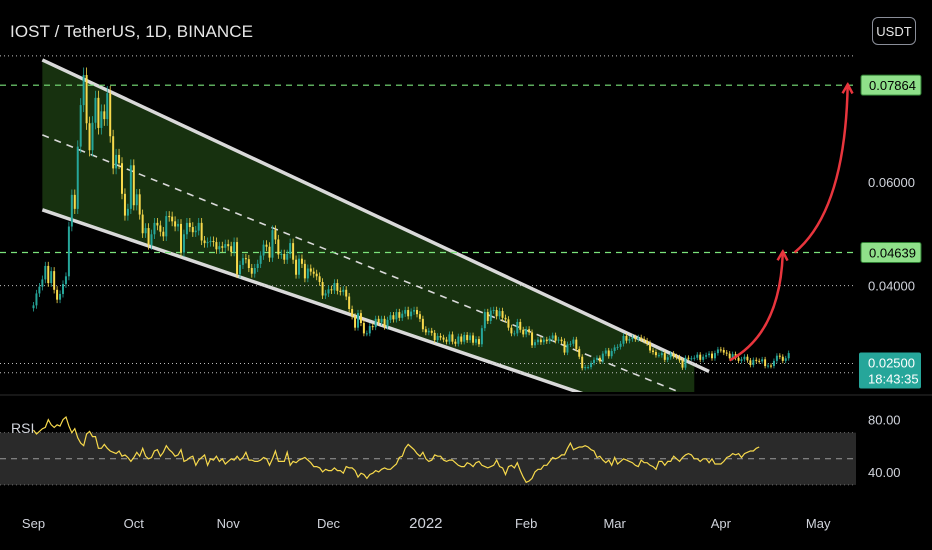 This screenshot has height=550, width=932. What do you see at coordinates (229, 523) in the screenshot?
I see `time-axis-label: Nov` at bounding box center [229, 523].